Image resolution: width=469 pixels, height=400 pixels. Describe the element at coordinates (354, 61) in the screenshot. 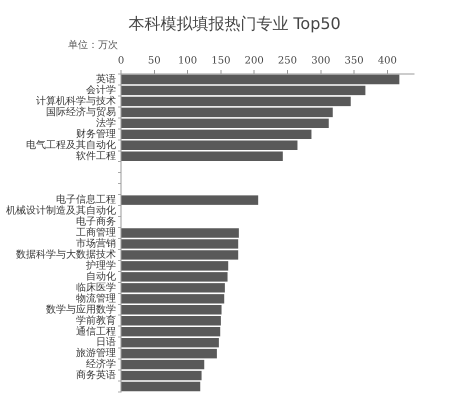

I see `x-tick-label: 350` at that location.